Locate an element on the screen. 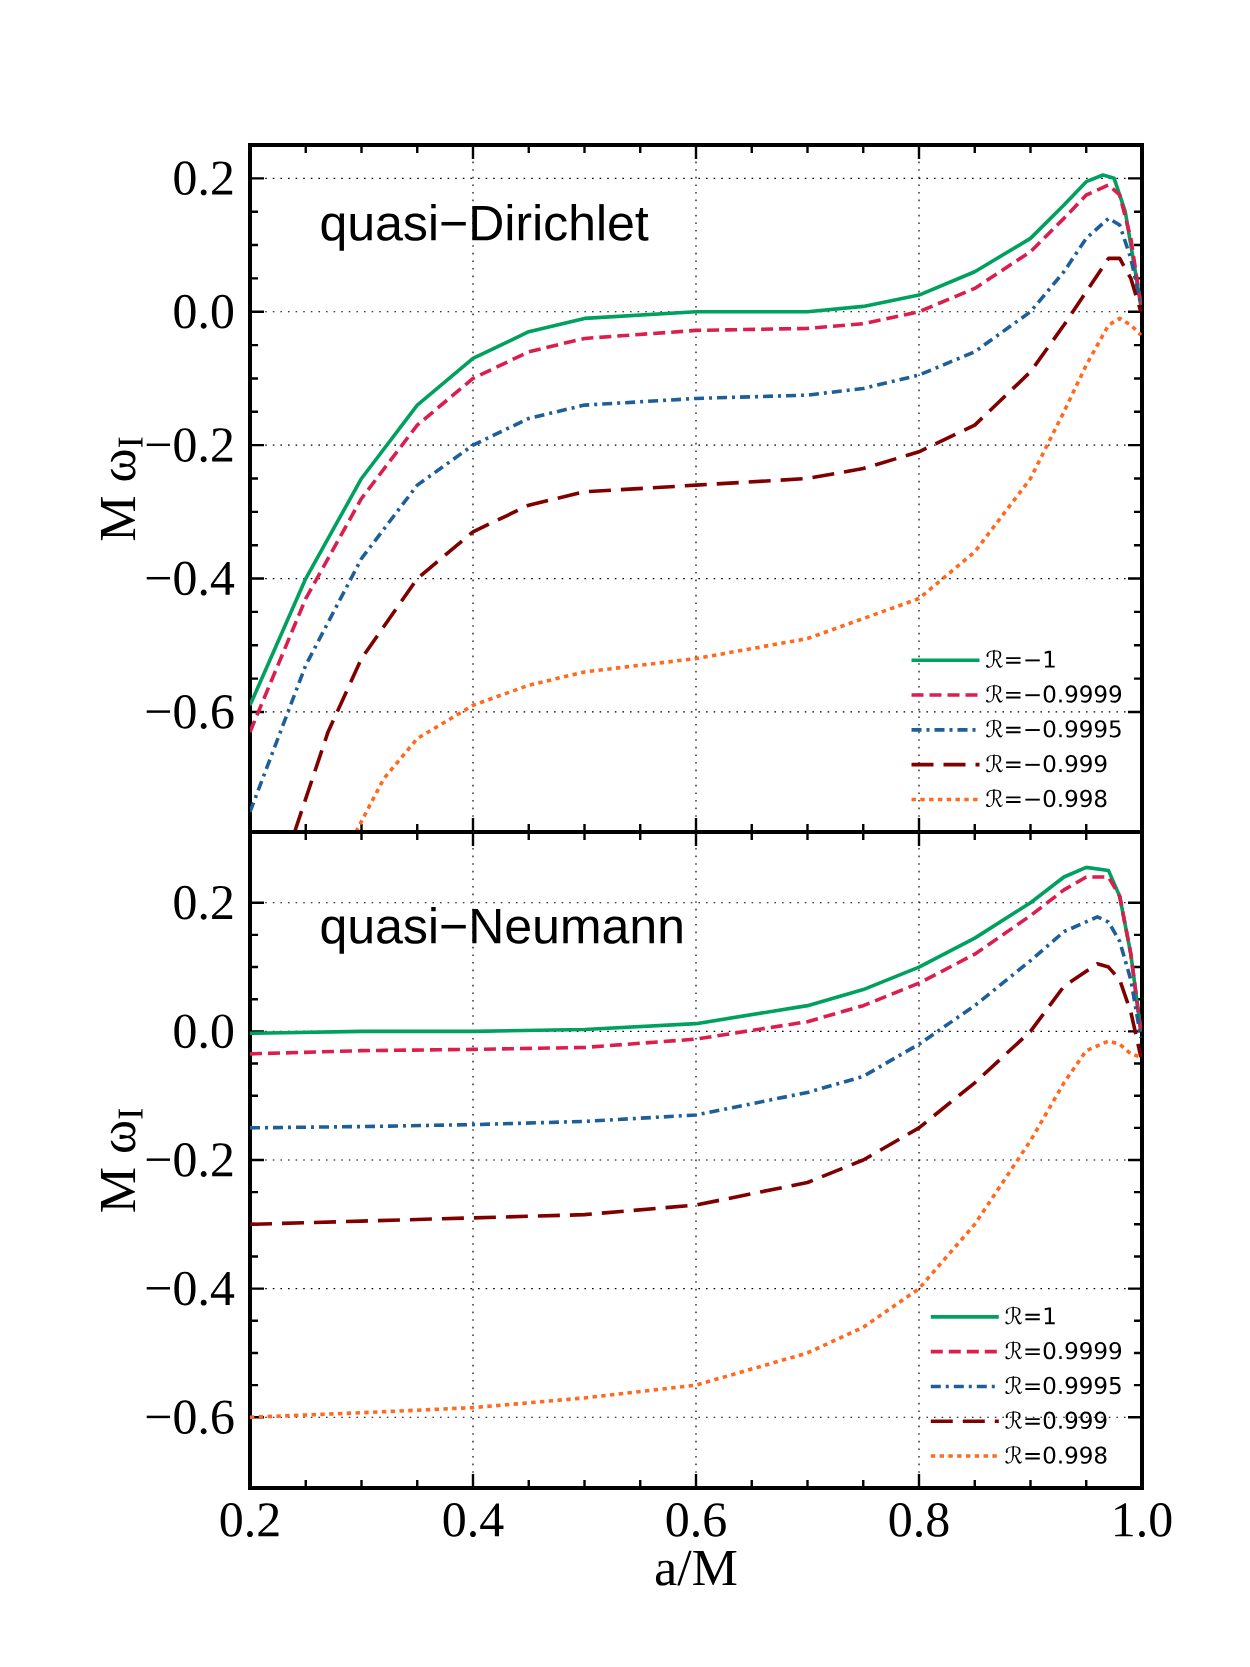 The height and width of the screenshot is (1667, 1250). legend-label: ℛ=0.9999 is located at coordinates (1063, 1350).